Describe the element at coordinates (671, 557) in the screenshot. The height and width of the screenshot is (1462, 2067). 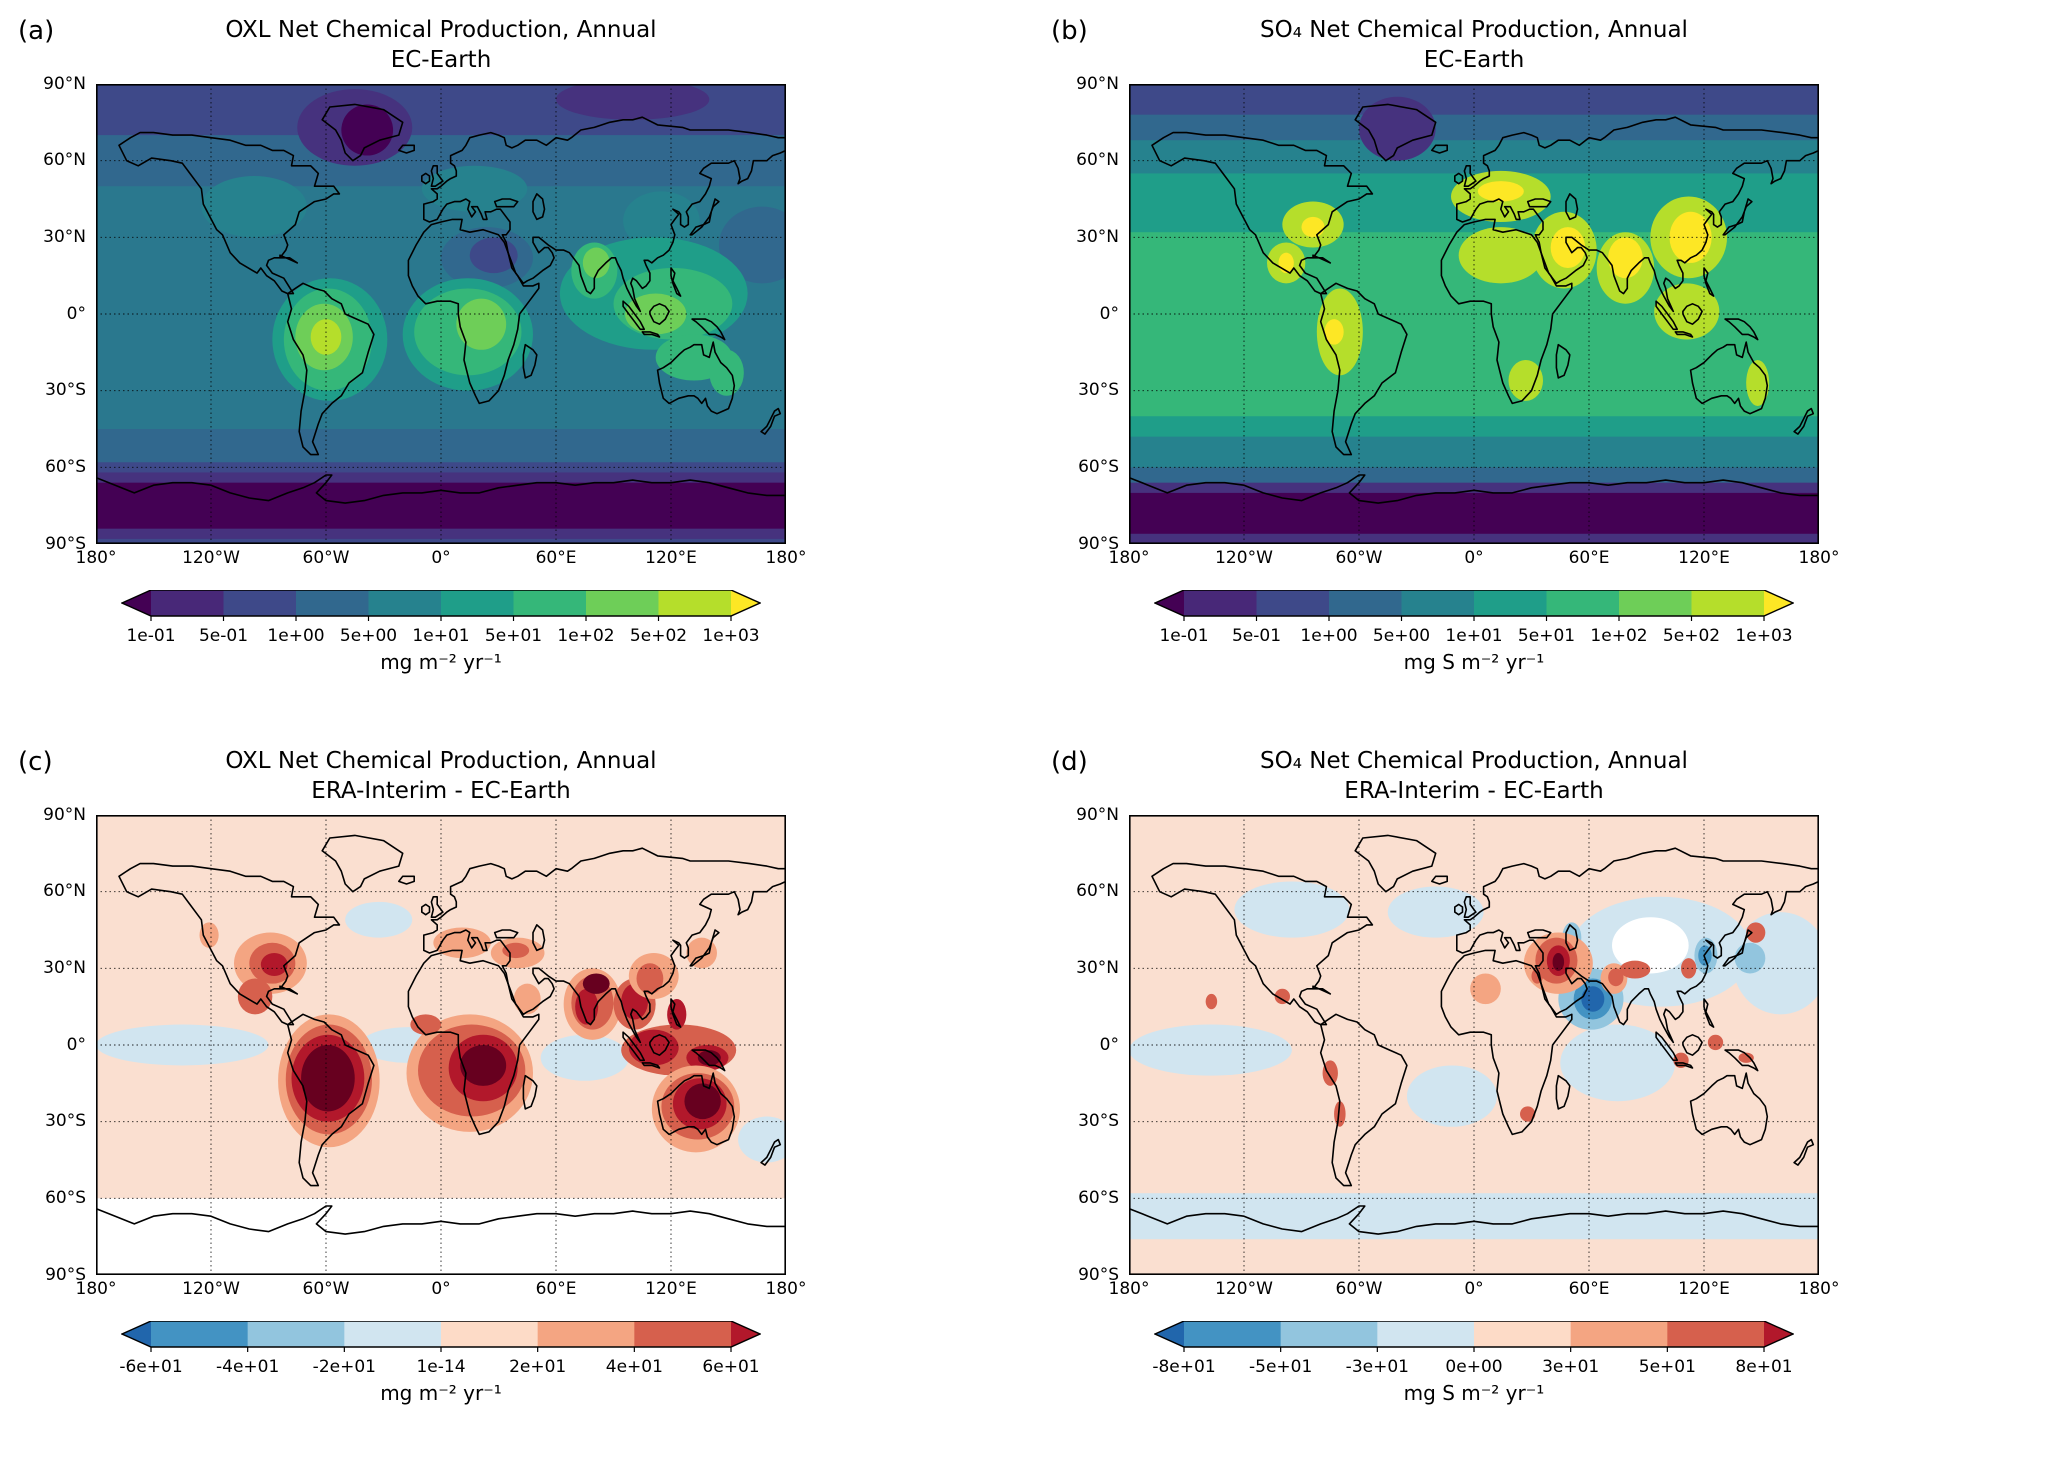
I see `lon-tick-label: 120°E` at that location.